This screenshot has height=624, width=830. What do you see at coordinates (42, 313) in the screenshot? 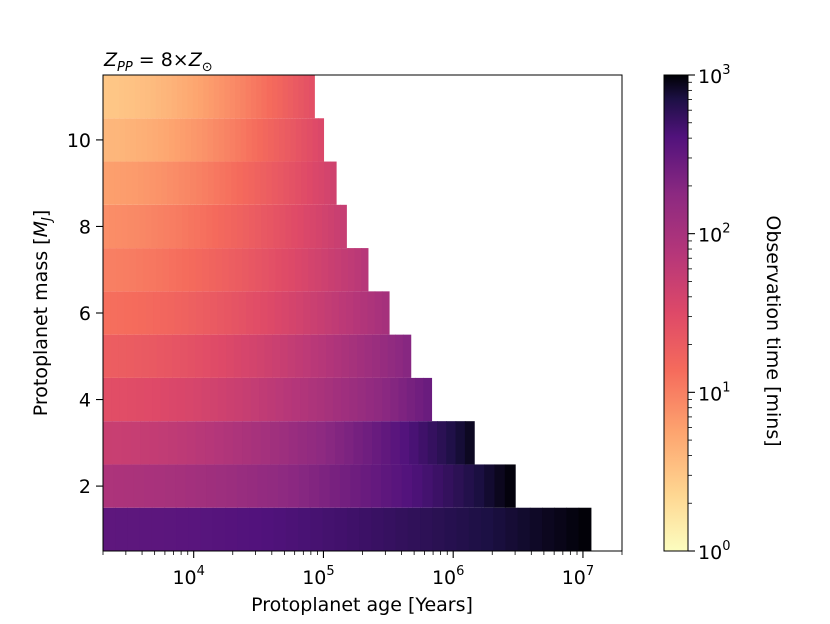
I see `y-axis-label: Protoplanet mass [MJ]` at bounding box center [42, 313].